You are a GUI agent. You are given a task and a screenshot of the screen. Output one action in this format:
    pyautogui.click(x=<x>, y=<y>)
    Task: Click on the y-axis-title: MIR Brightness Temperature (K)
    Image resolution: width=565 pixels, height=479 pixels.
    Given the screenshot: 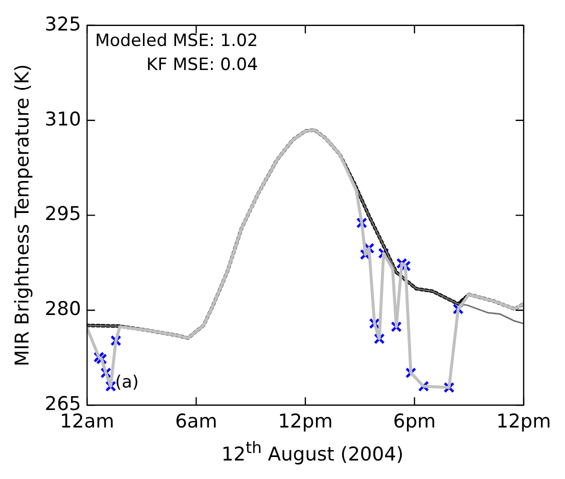 What is the action you would take?
    pyautogui.click(x=22, y=215)
    